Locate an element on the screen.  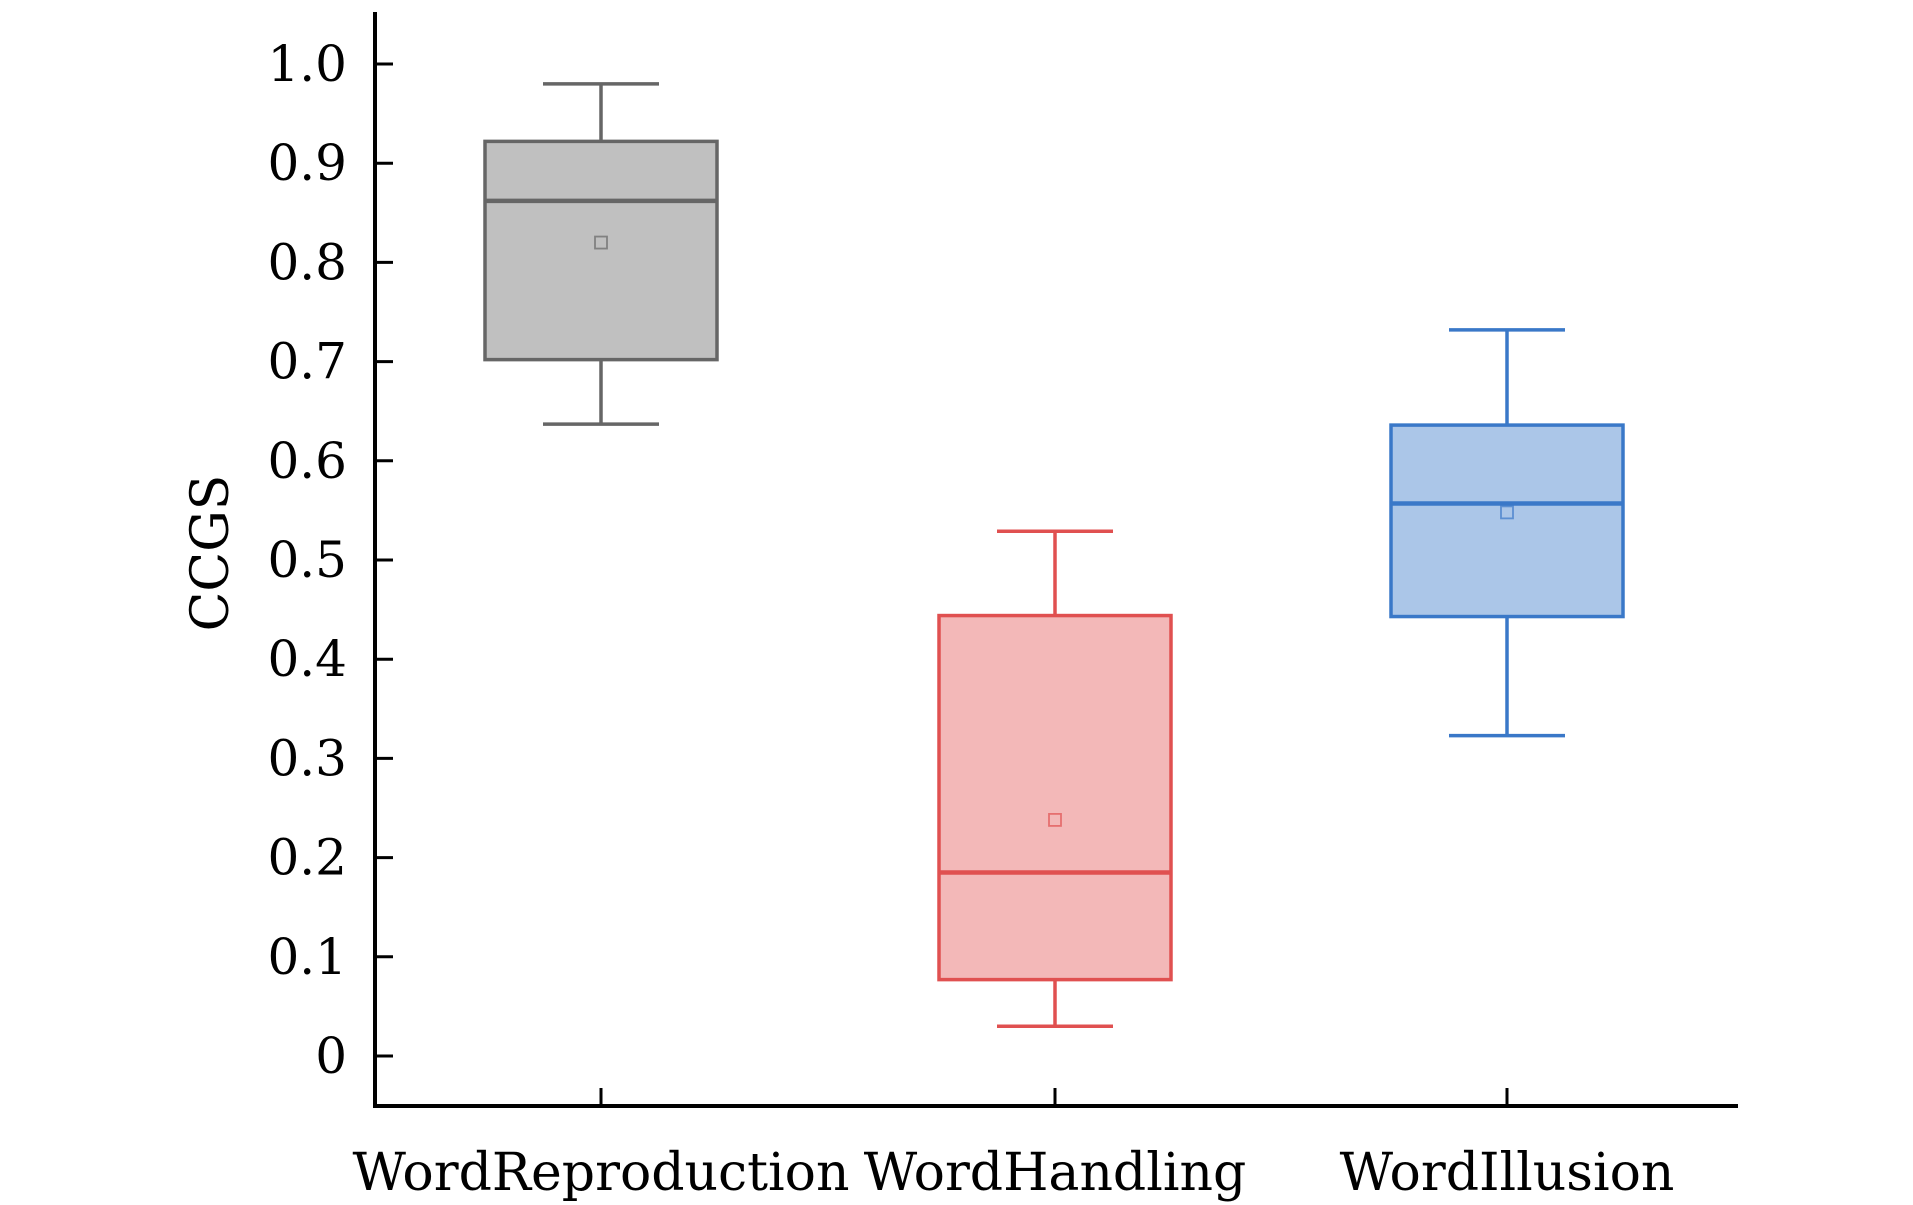
y-tick-label: 0.7 is located at coordinates (307, 362).